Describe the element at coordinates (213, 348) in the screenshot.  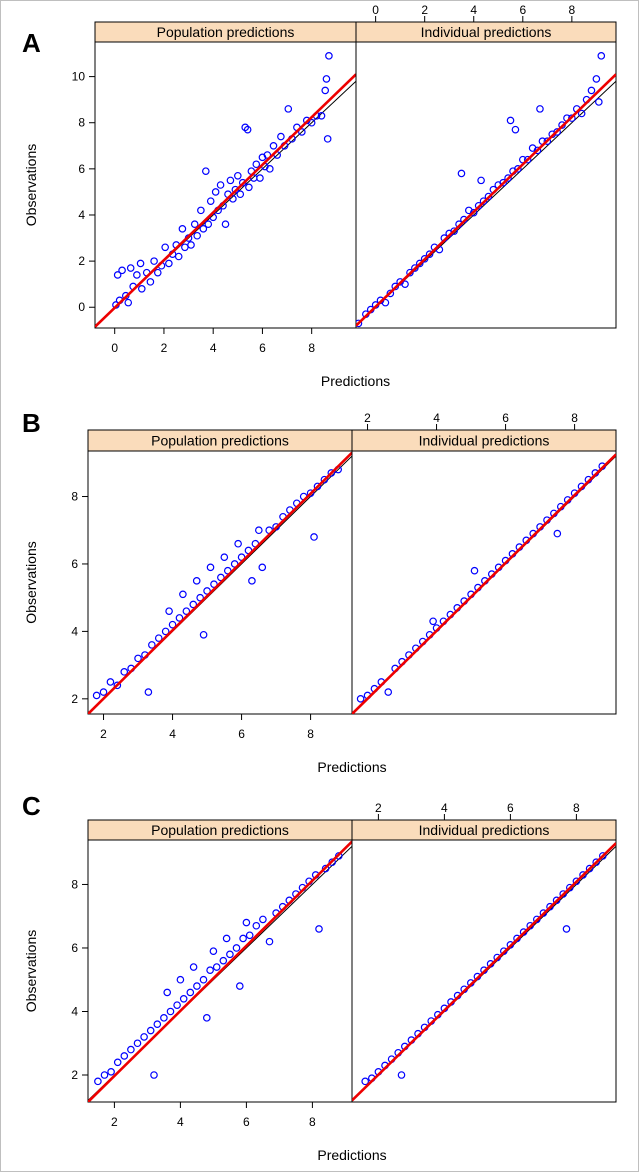
I see `x-tick-label: 4` at that location.